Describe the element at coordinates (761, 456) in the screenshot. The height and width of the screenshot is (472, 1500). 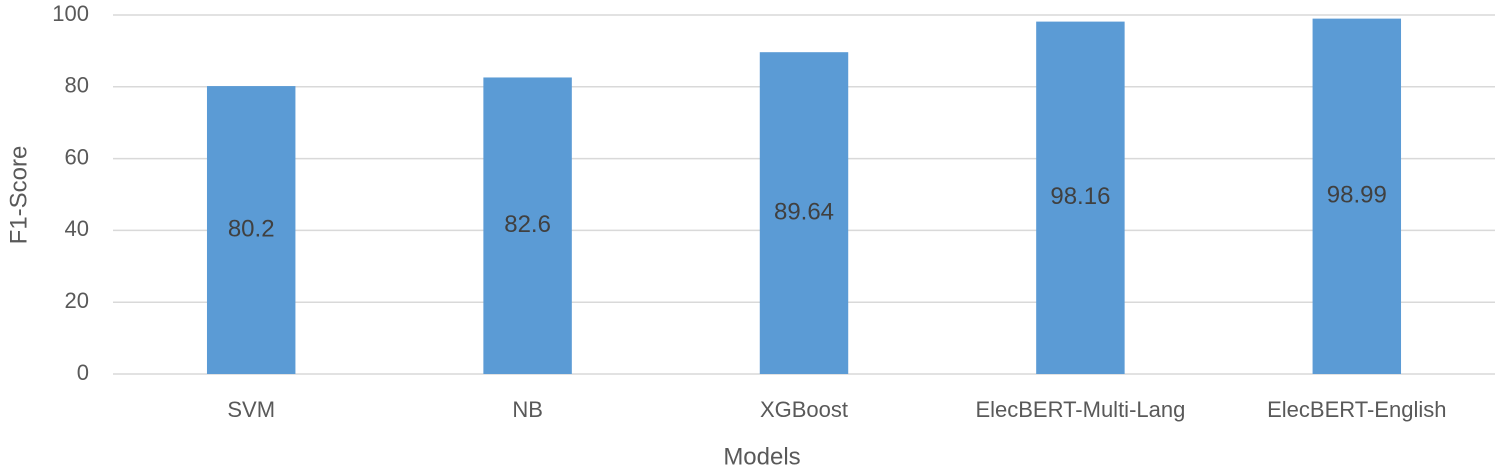
I see `x-axis-title: Models` at that location.